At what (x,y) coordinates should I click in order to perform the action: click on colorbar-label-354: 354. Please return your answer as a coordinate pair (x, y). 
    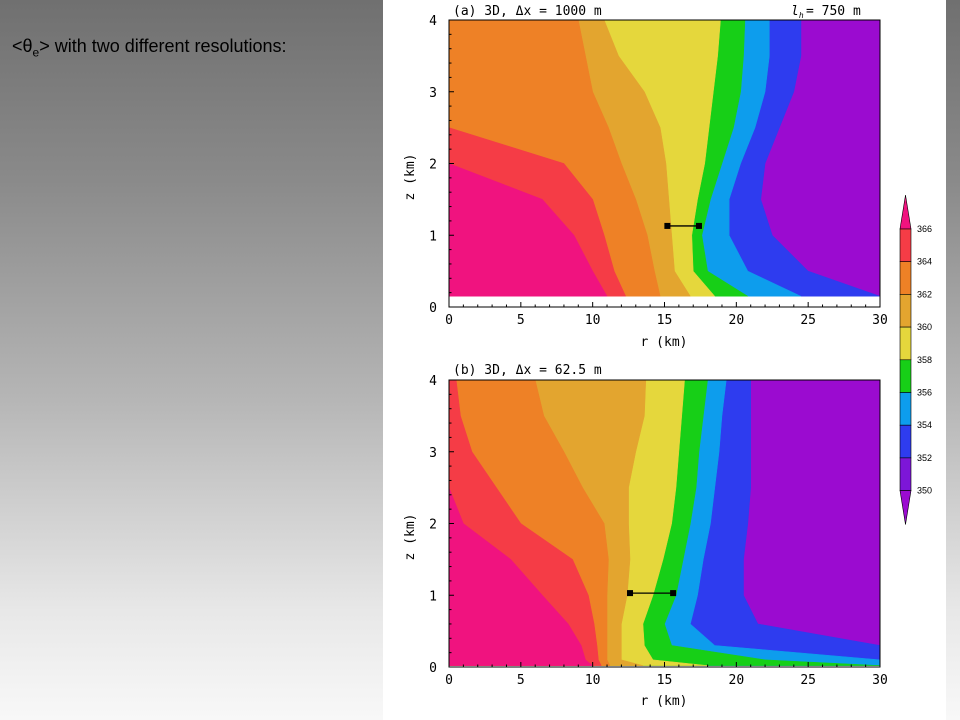
    Looking at the image, I should click on (924, 425).